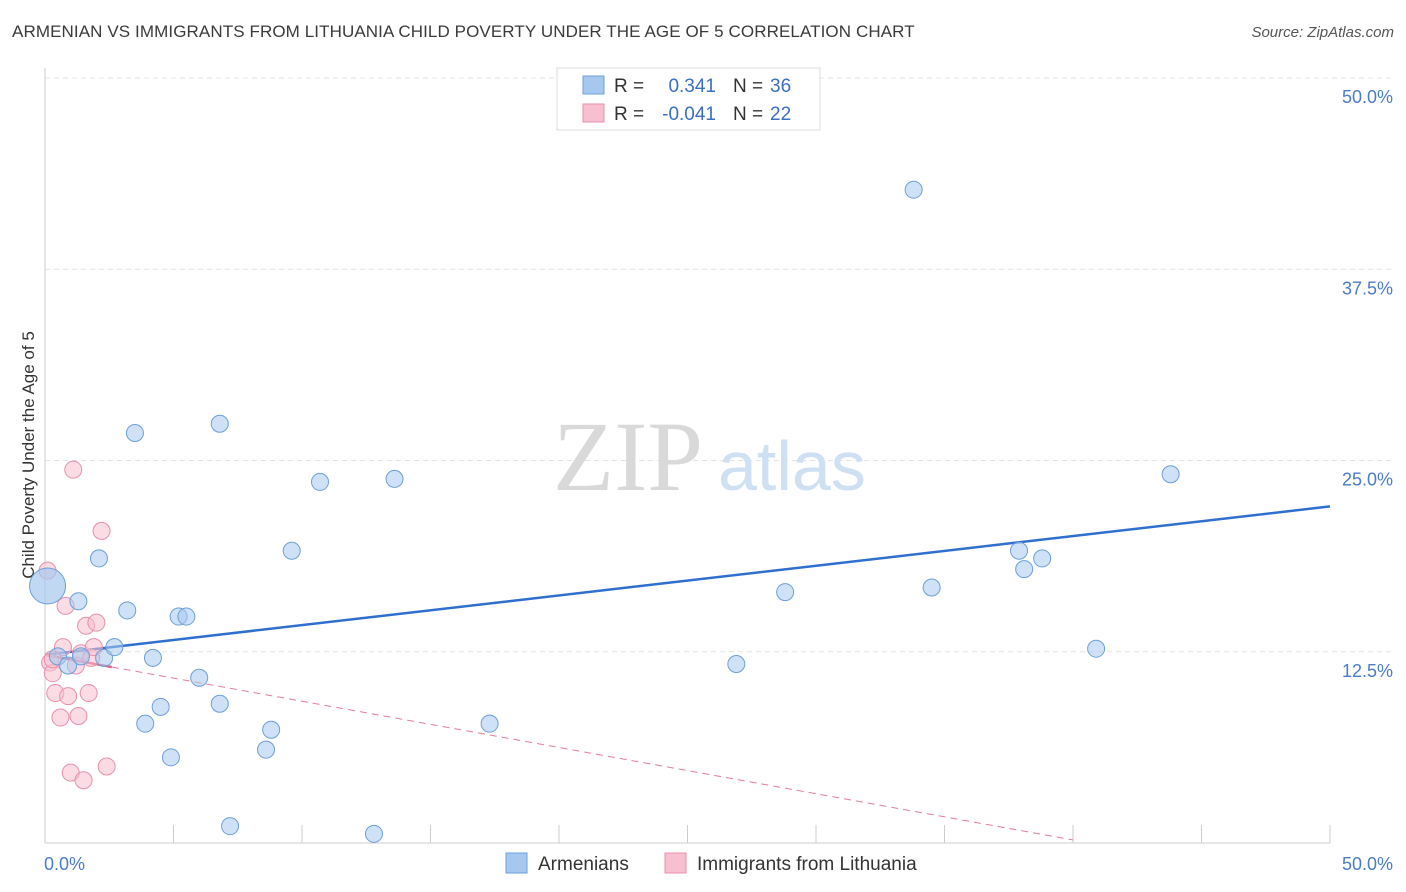  What do you see at coordinates (628, 456) in the screenshot?
I see `watermark-zip: ZIP` at bounding box center [628, 456].